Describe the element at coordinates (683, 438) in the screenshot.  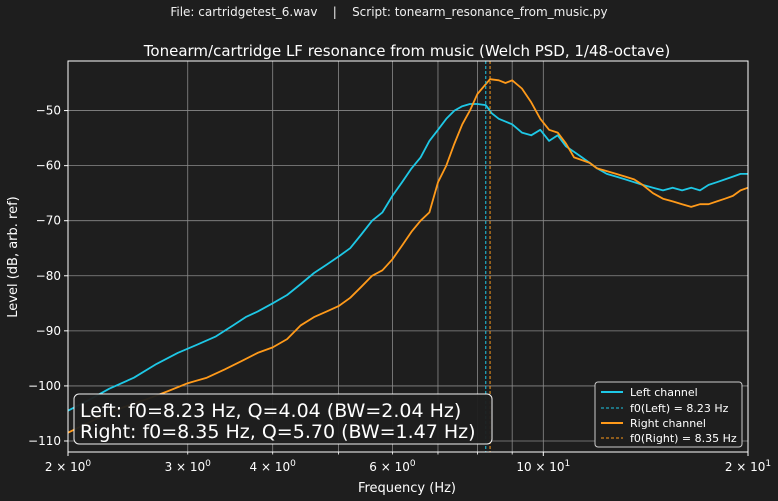
I see `legend-label-f0-right: f0(Right) = 8.35 Hz` at that location.